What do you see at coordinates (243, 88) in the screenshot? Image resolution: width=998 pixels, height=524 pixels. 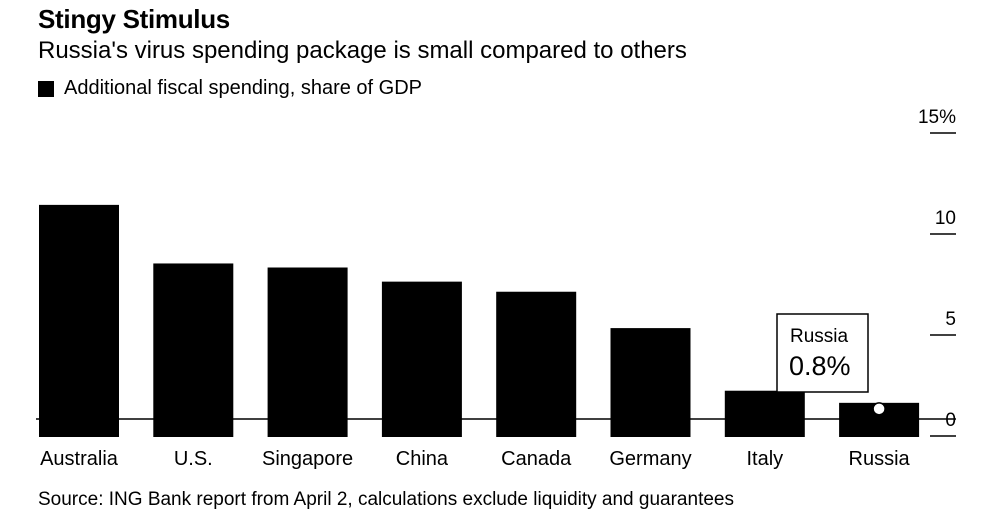 I see `legend-label: Additional fiscal spending, share of GDP` at bounding box center [243, 88].